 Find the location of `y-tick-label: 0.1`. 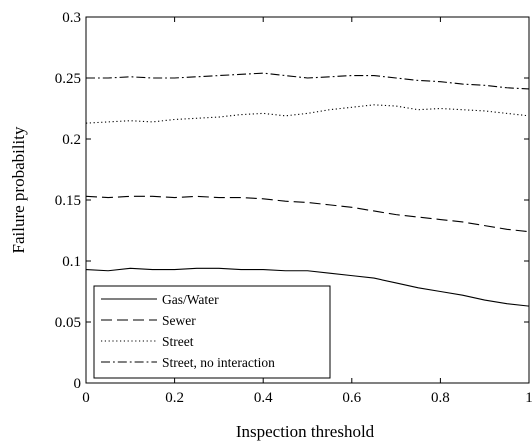

y-tick-label: 0.1 is located at coordinates (71, 262).